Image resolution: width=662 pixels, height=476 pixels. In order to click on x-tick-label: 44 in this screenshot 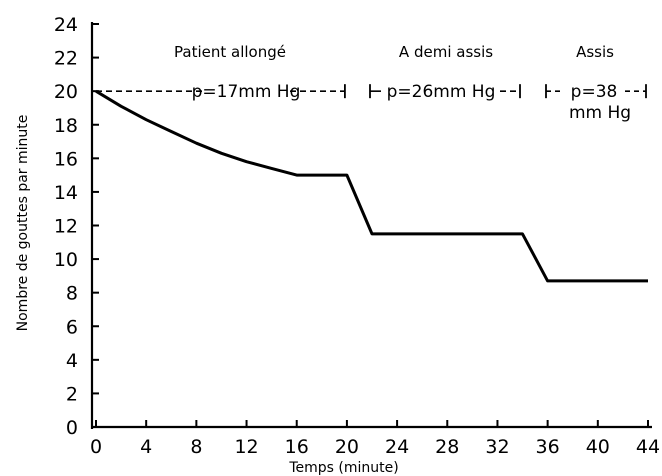, I will do `click(648, 447)`.